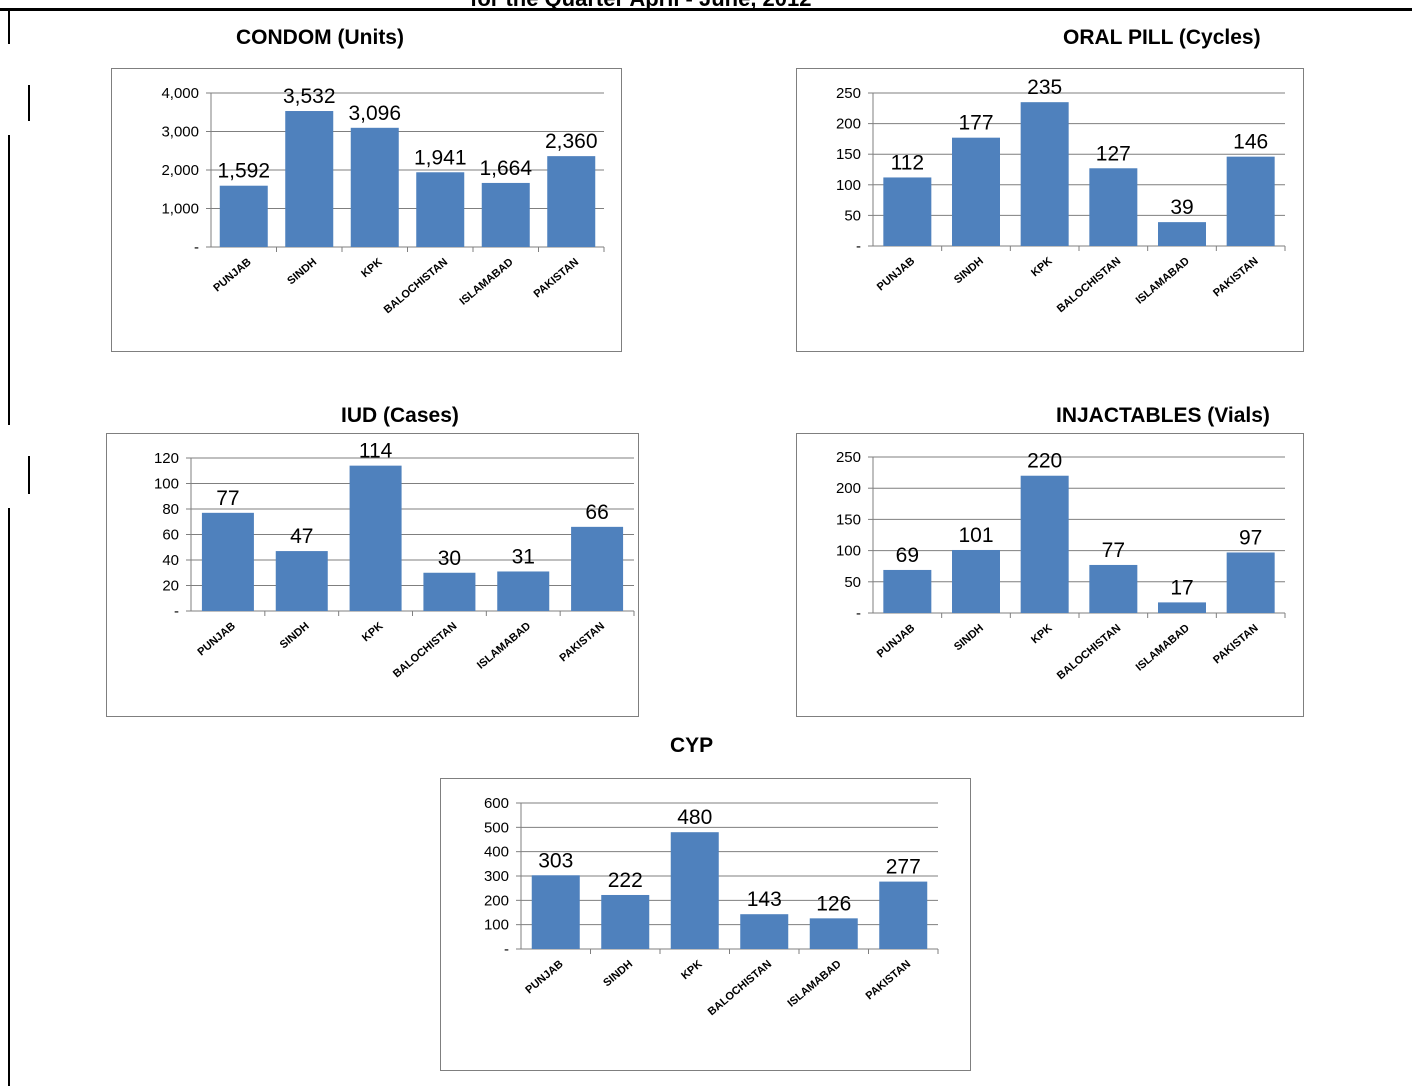 The image size is (1412, 1086). I want to click on y-tick-label: 150, so click(848, 154).